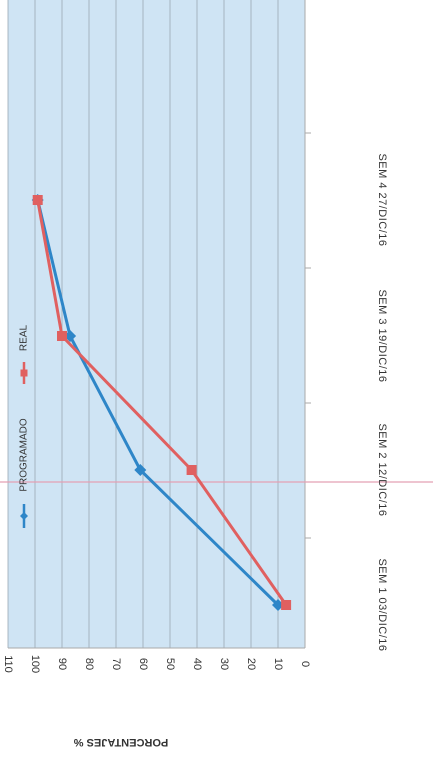  I want to click on value-tick-label: 100, so click(35, 664).